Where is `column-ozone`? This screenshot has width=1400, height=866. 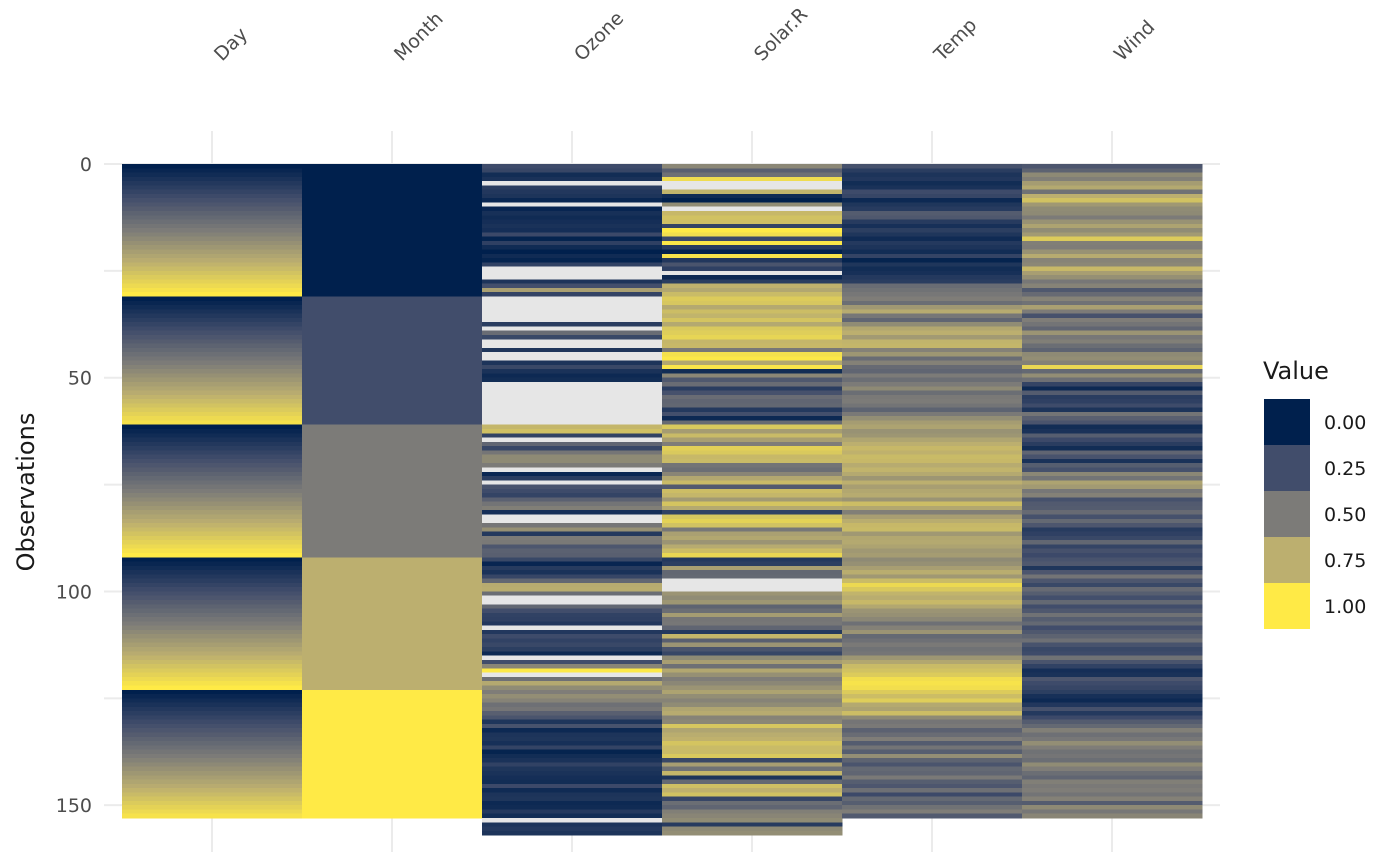
column-ozone is located at coordinates (572, 500).